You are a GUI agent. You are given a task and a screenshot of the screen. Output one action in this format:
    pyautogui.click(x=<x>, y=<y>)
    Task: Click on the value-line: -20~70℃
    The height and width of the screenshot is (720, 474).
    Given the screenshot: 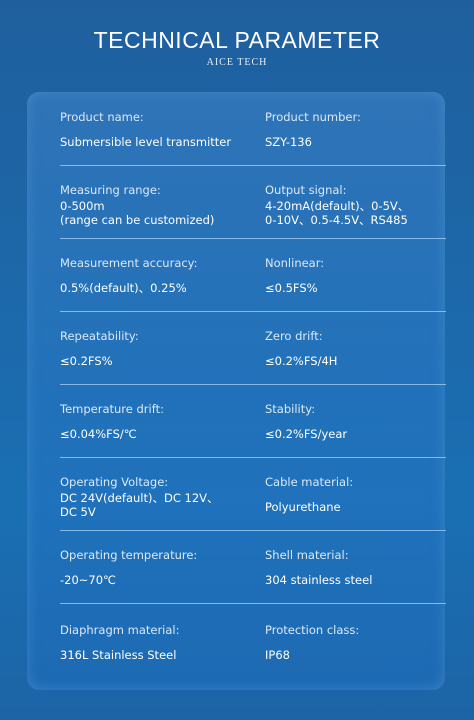 What is the action you would take?
    pyautogui.click(x=88, y=580)
    